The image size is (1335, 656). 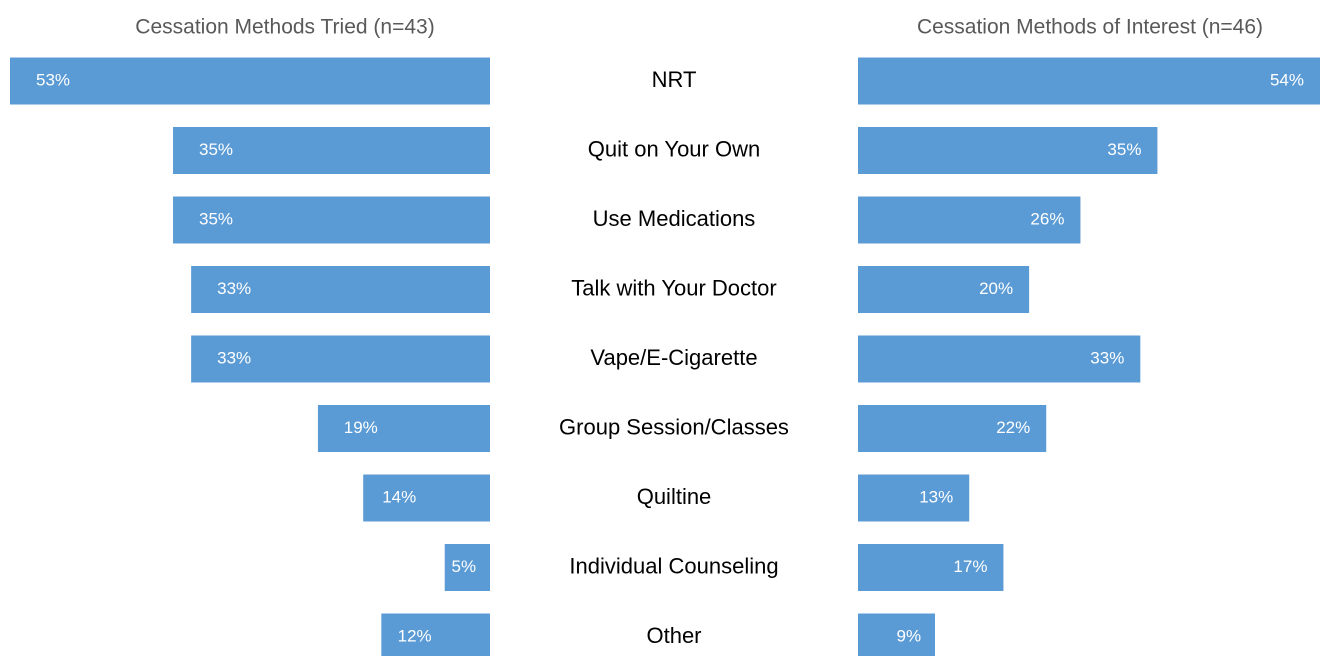 I want to click on category-label: Group Session/Classes, so click(x=674, y=426).